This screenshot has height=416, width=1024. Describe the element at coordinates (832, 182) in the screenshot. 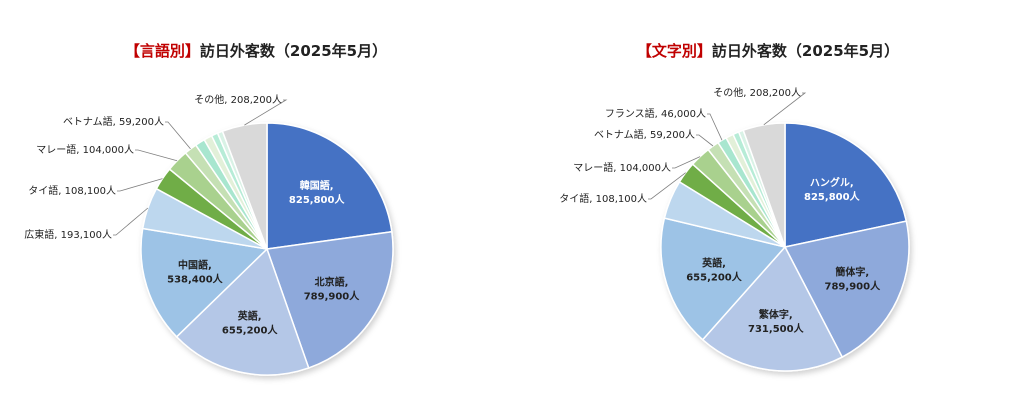

I see `slice-label-name: ハングル,` at that location.